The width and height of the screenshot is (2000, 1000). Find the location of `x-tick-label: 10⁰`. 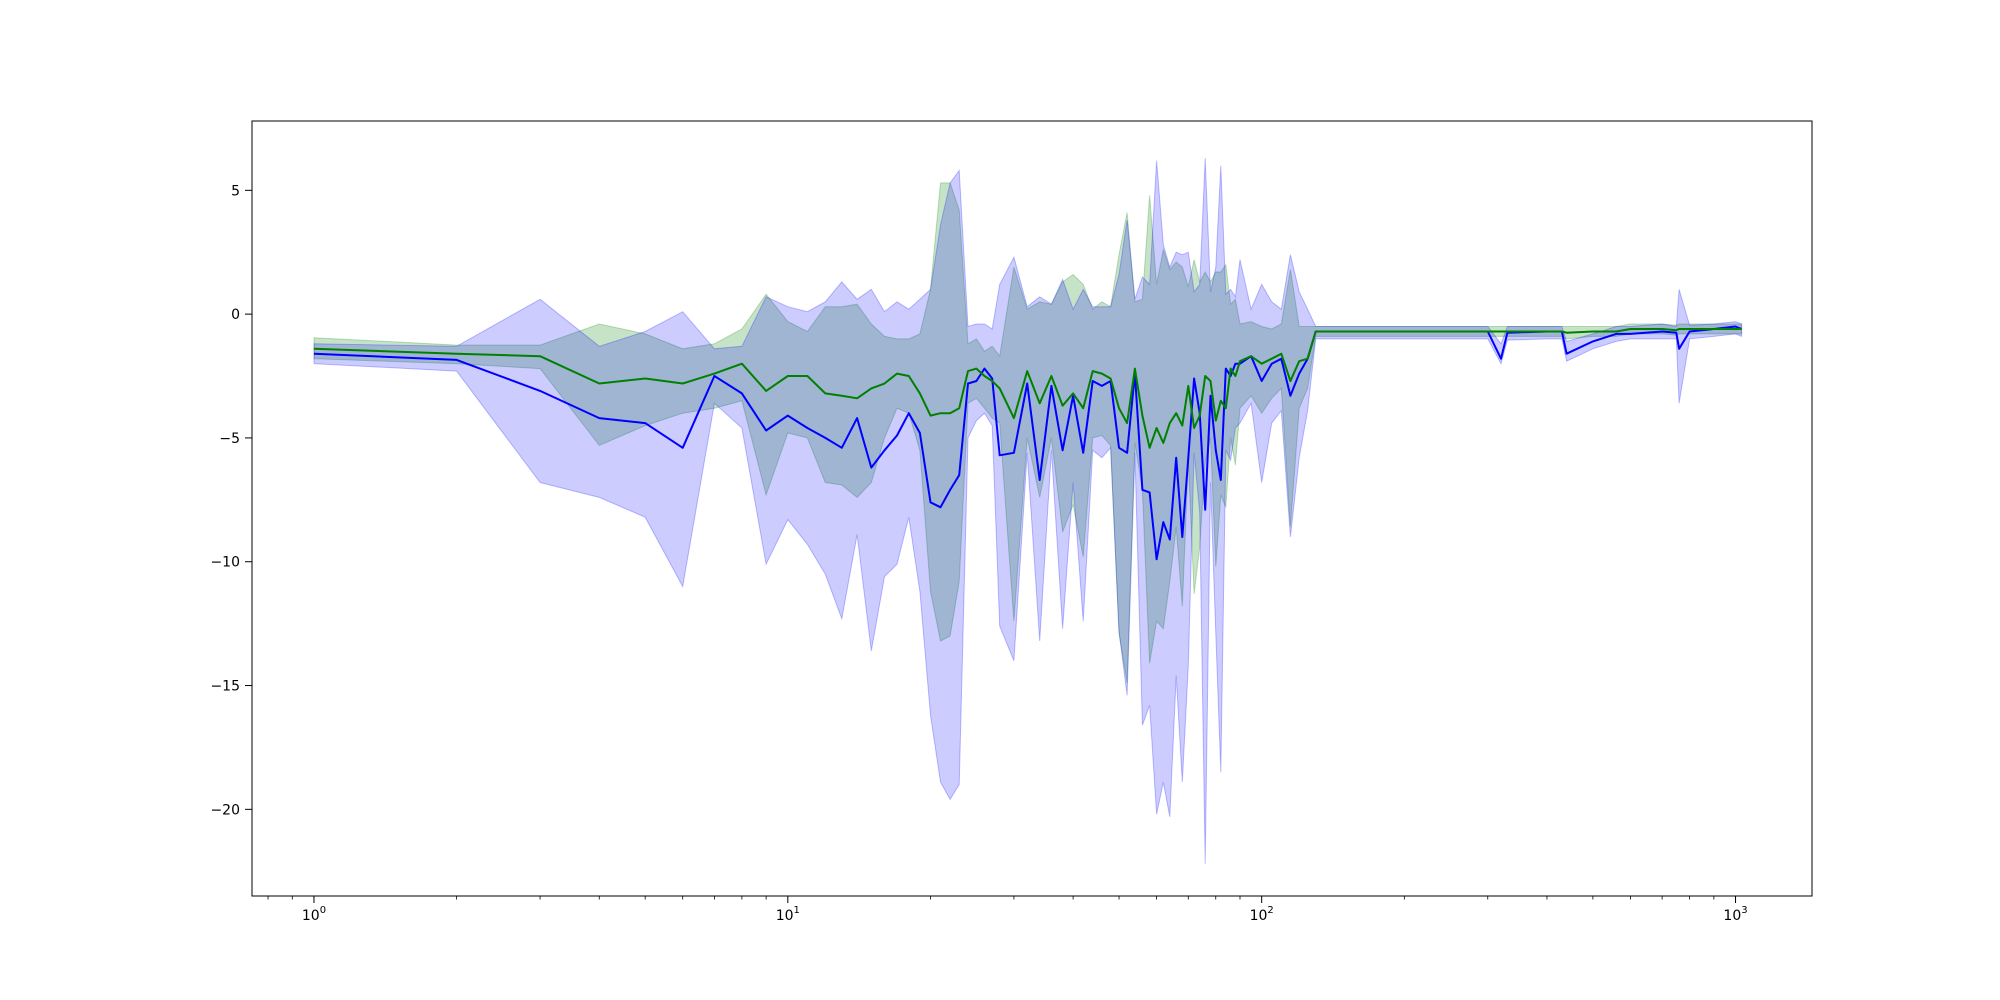

x-tick-label: 10⁰ is located at coordinates (314, 914).